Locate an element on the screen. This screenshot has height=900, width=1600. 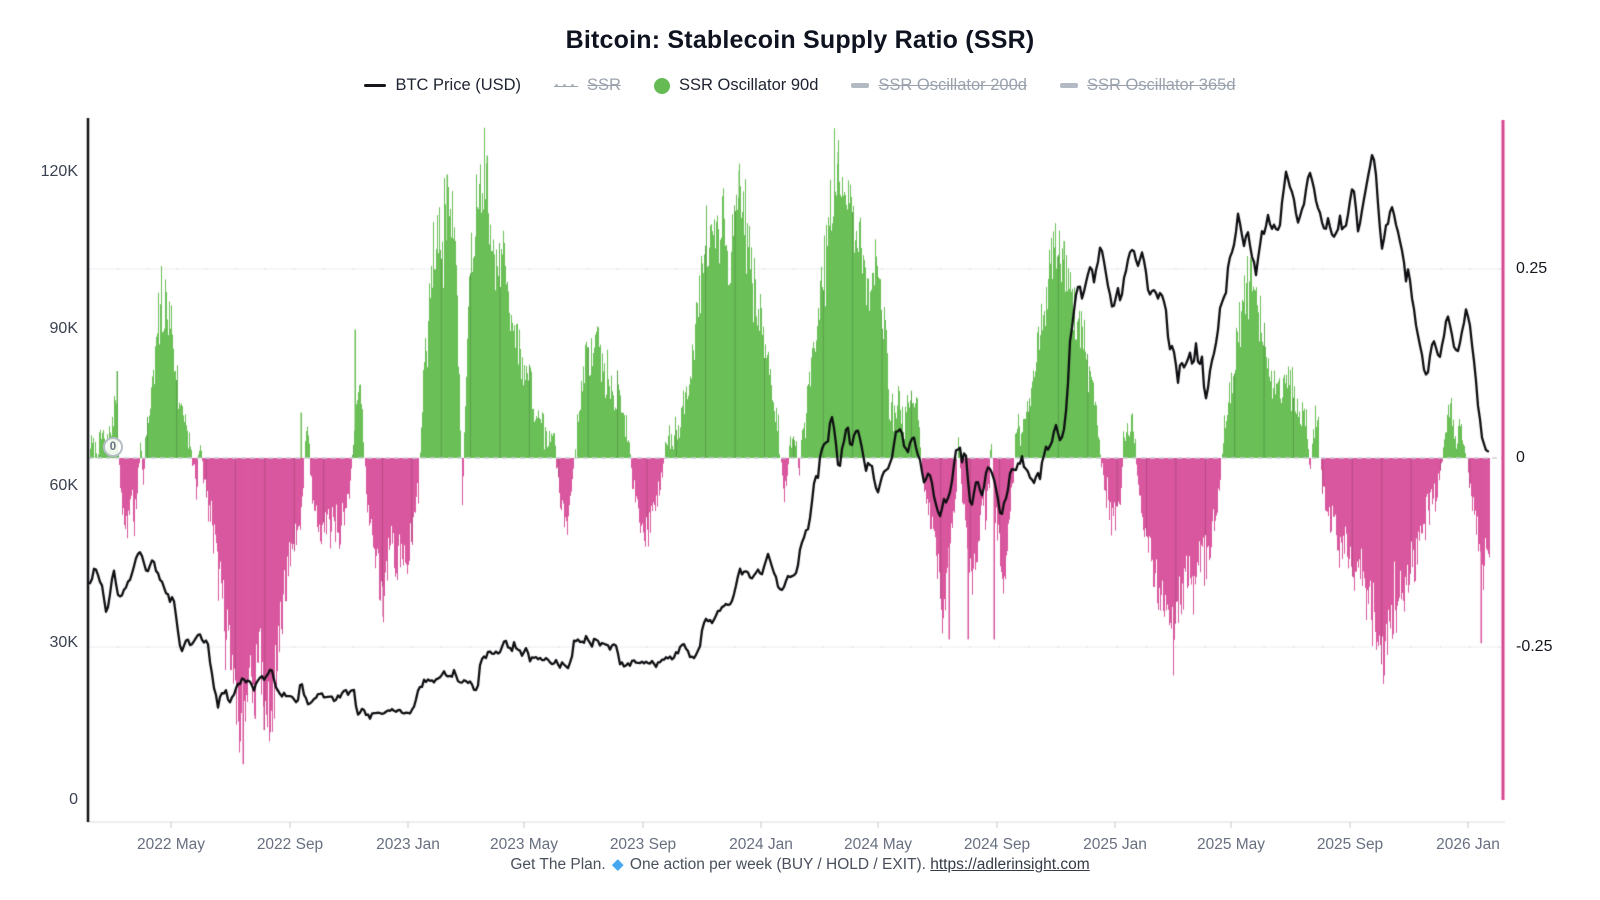
y-axis-tick-label: 120K is located at coordinates (59, 171).